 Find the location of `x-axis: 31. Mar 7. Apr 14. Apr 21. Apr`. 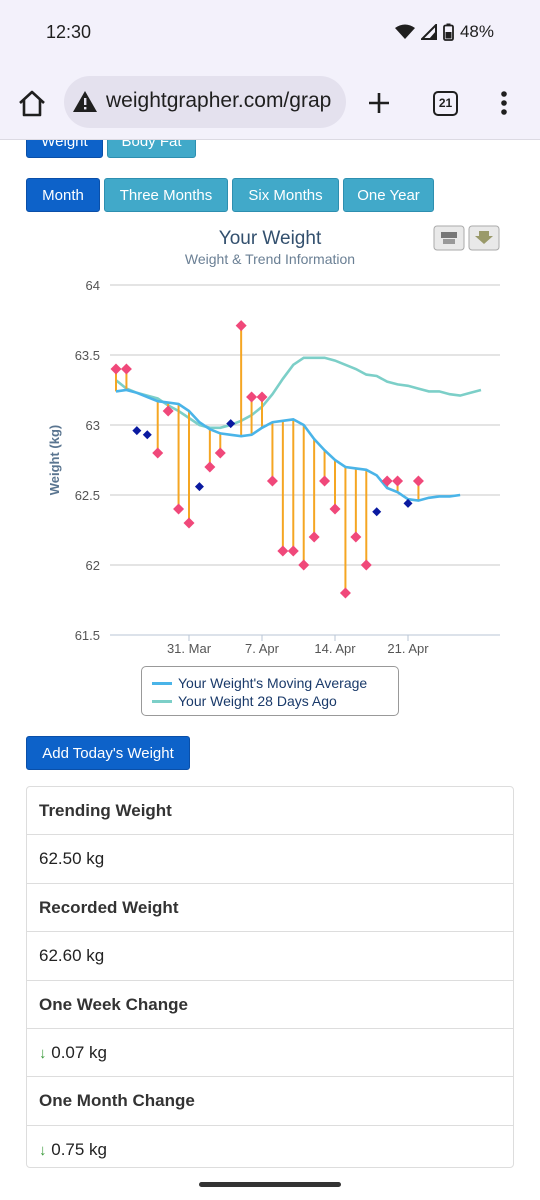

x-axis: 31. Mar 7. Apr 14. Apr 21. Apr is located at coordinates (298, 645).